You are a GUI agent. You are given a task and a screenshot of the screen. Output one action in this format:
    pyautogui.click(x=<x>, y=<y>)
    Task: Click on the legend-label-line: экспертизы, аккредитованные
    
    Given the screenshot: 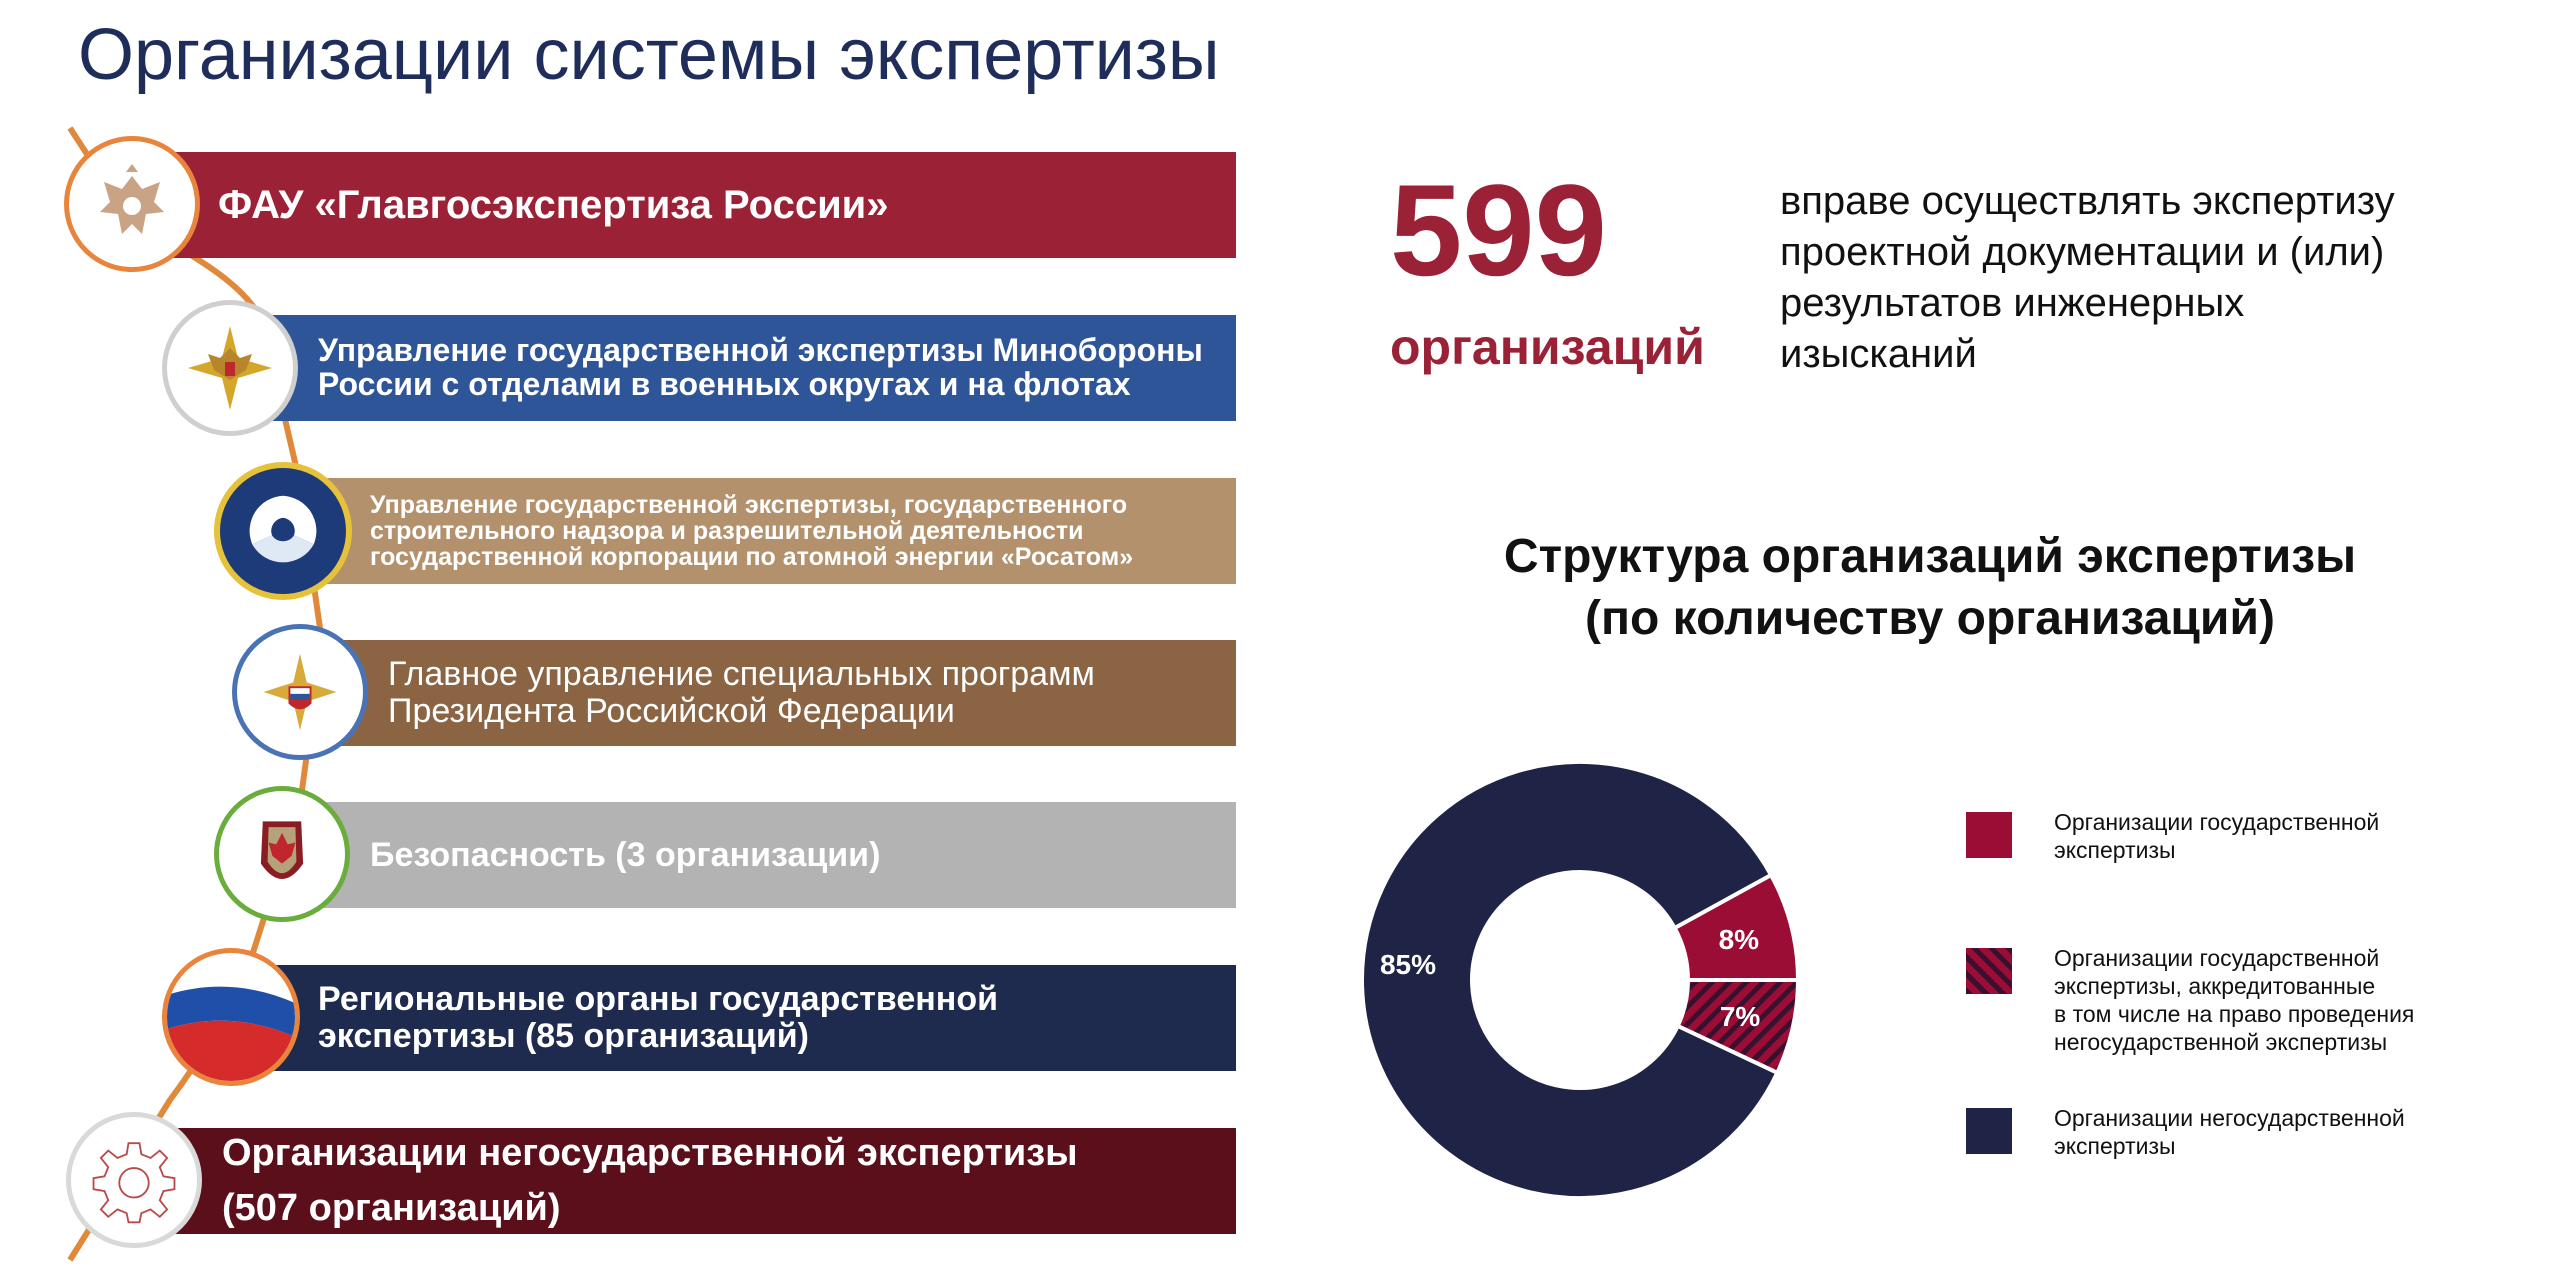 What is the action you would take?
    pyautogui.click(x=2215, y=986)
    